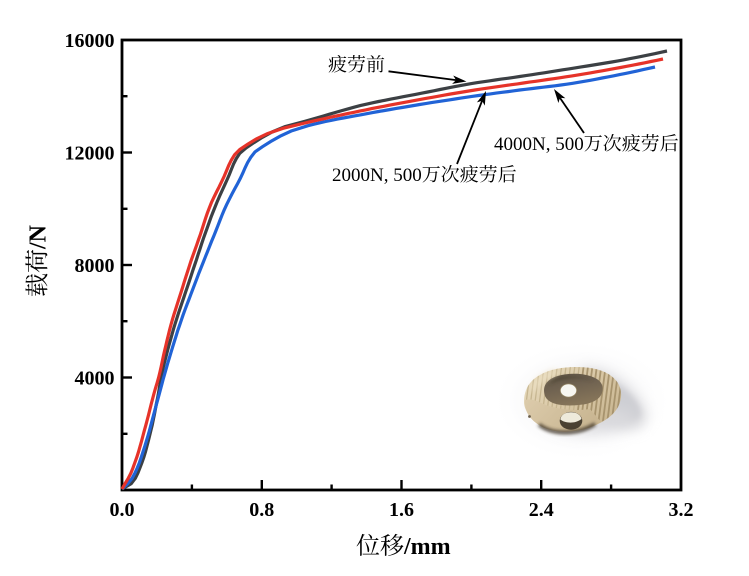 The height and width of the screenshot is (576, 749). What do you see at coordinates (39, 237) in the screenshot?
I see `svg-text: /N` at bounding box center [39, 237].